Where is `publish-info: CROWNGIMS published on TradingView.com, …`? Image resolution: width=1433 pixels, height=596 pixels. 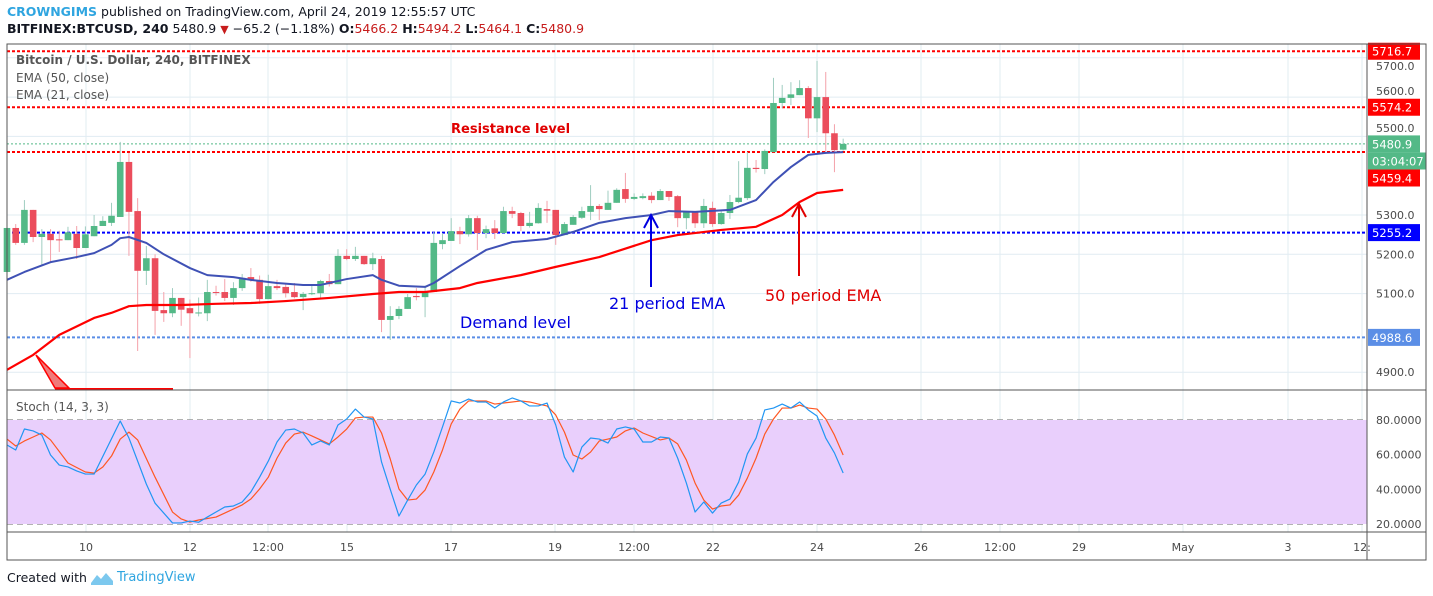
publish-info: CROWNGIMS published on TradingView.com, … is located at coordinates (241, 11).